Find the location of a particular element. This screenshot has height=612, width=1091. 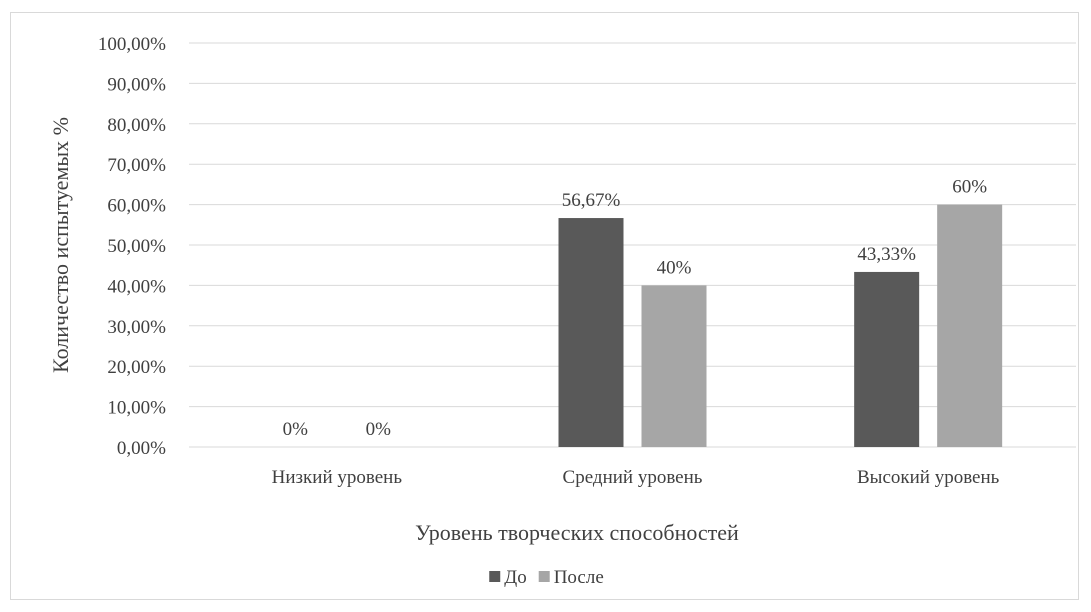

y-tick-label: 50,00% is located at coordinates (136, 246).